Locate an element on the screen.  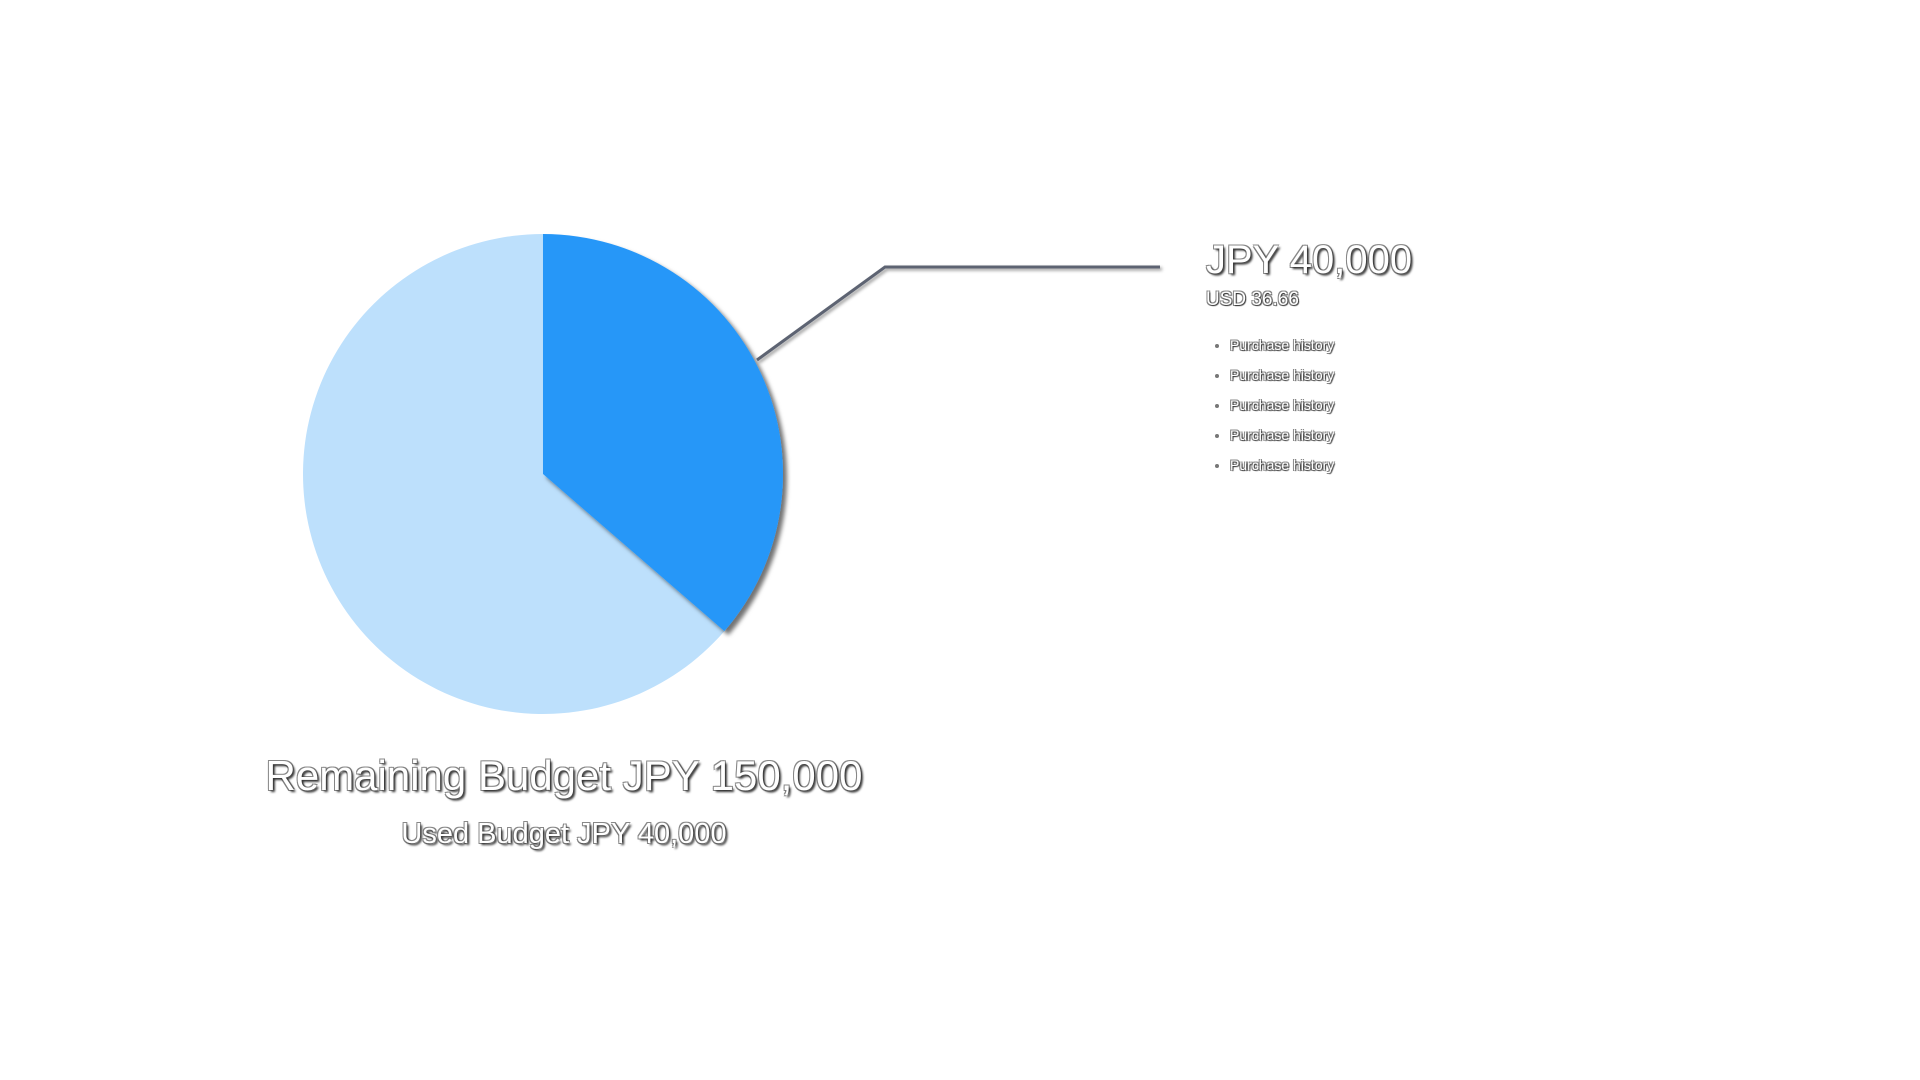
callout-leader-line is located at coordinates (958, 313).